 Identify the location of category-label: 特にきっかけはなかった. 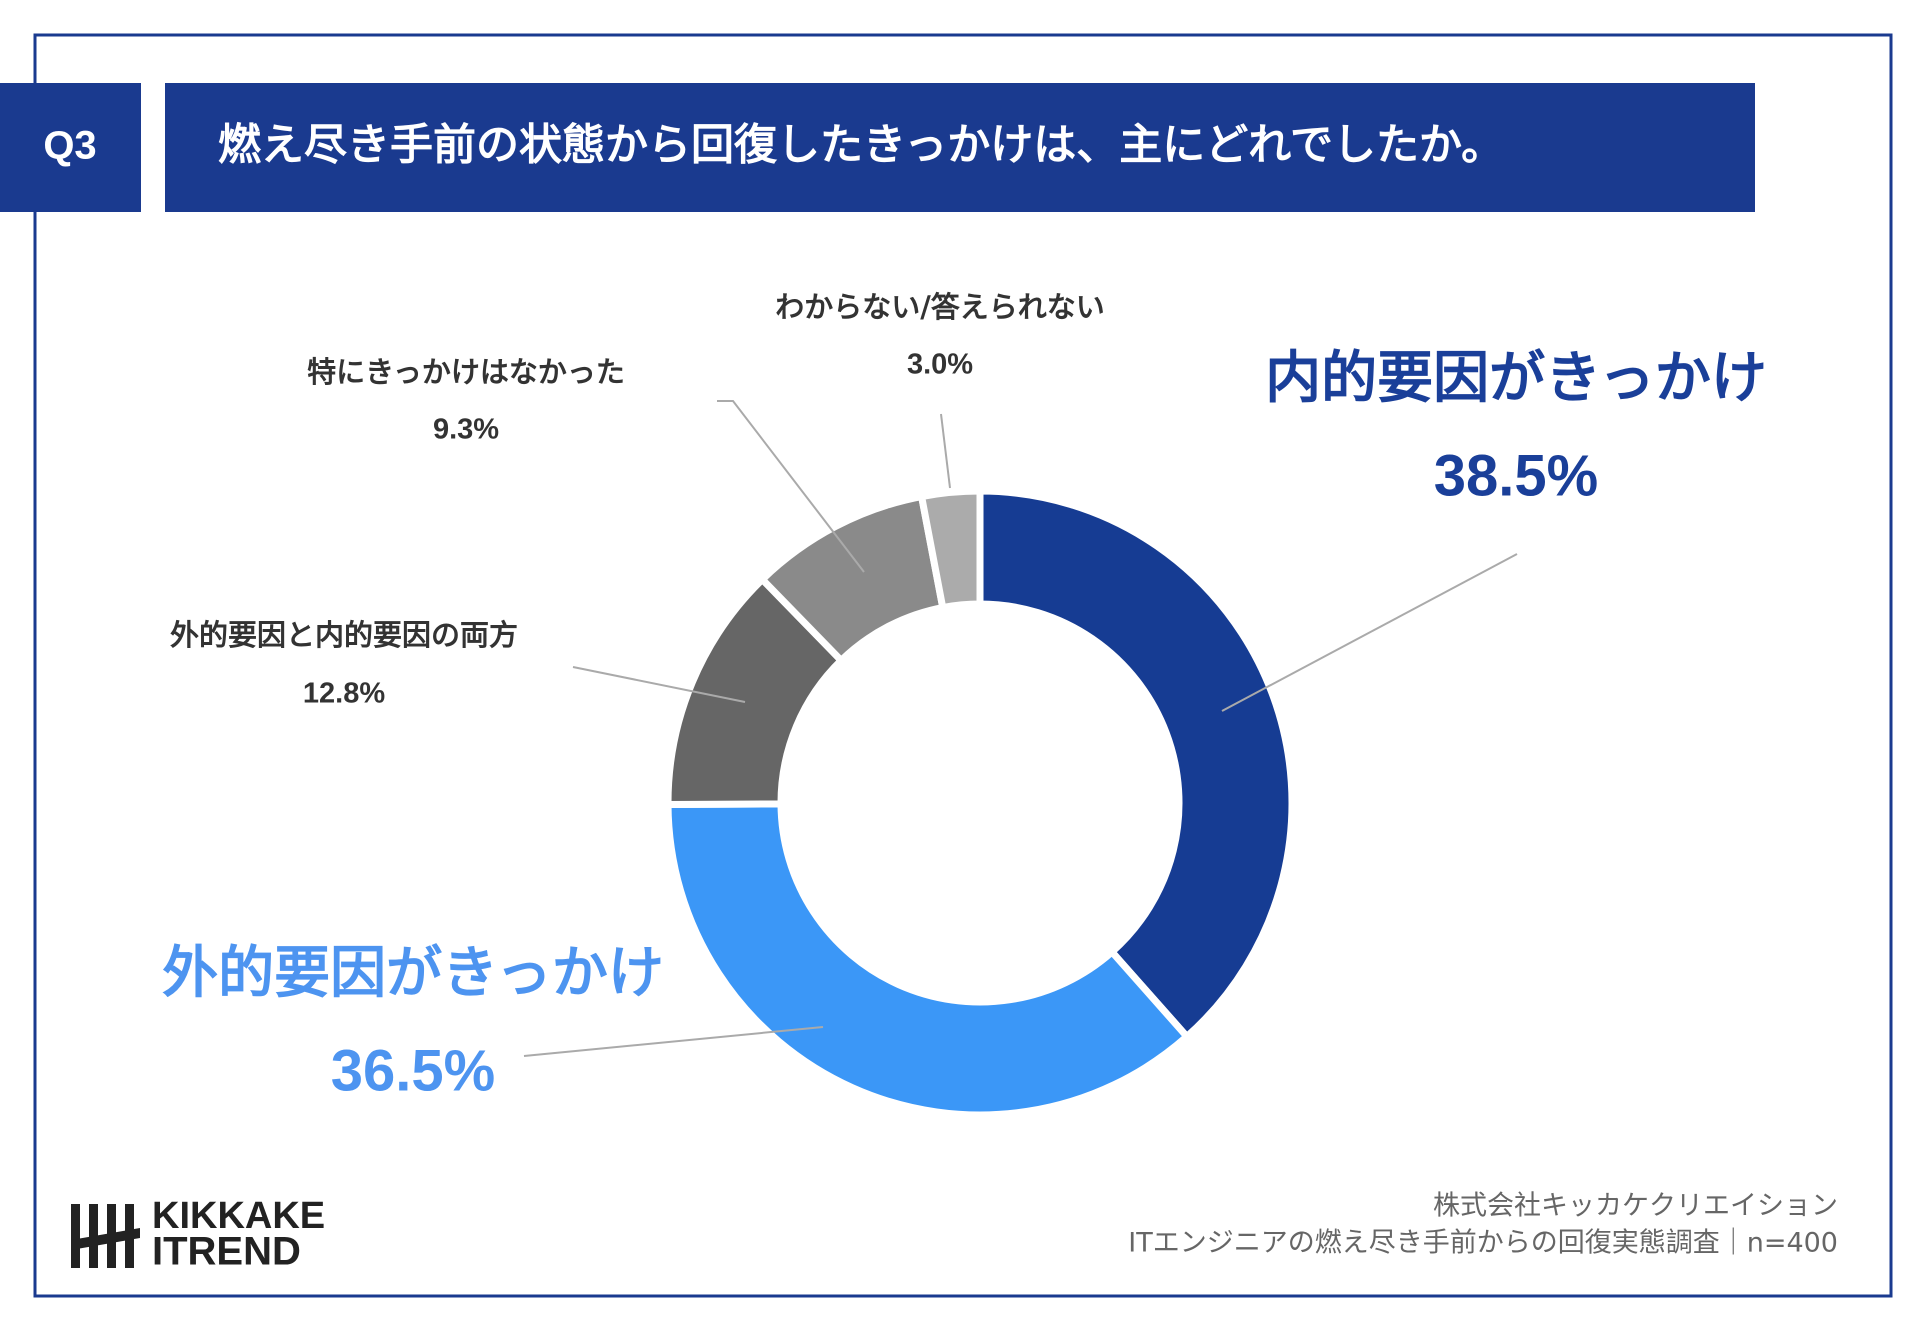
(466, 372).